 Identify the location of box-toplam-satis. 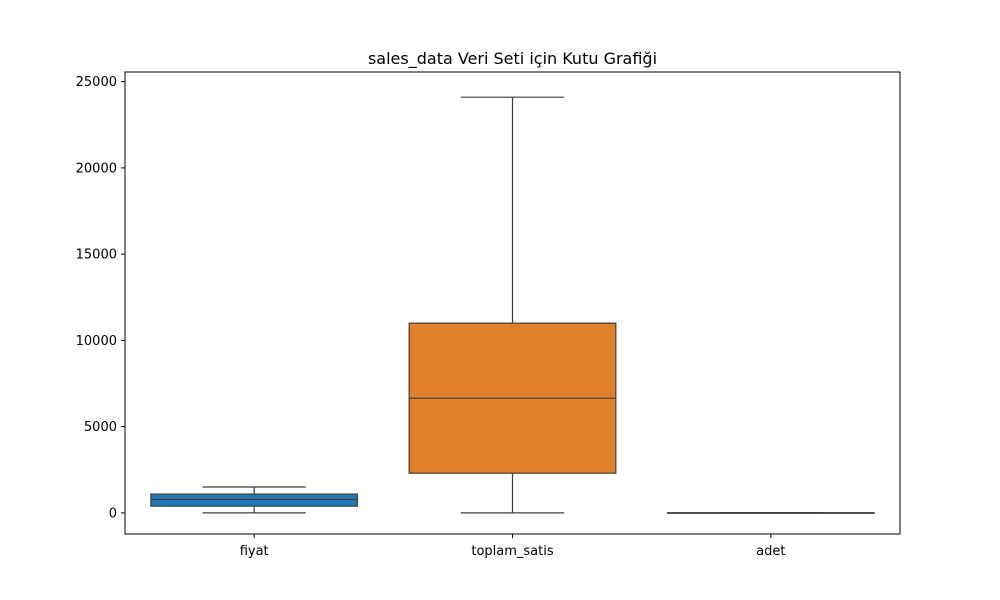
(512, 305).